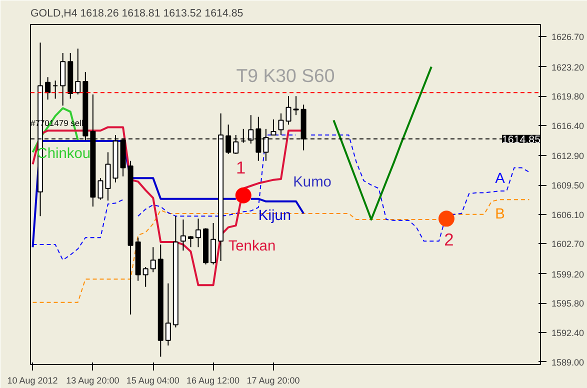 This screenshot has width=587, height=388. Describe the element at coordinates (568, 125) in the screenshot. I see `y-tick-label: 1616.40` at that location.